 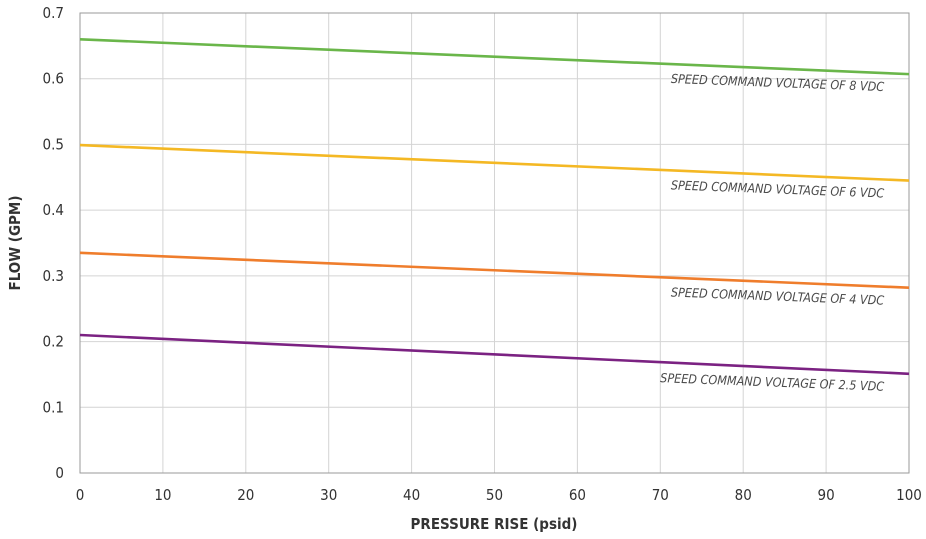 What do you see at coordinates (328, 495) in the screenshot?
I see `x-tick-label: 30` at bounding box center [328, 495].